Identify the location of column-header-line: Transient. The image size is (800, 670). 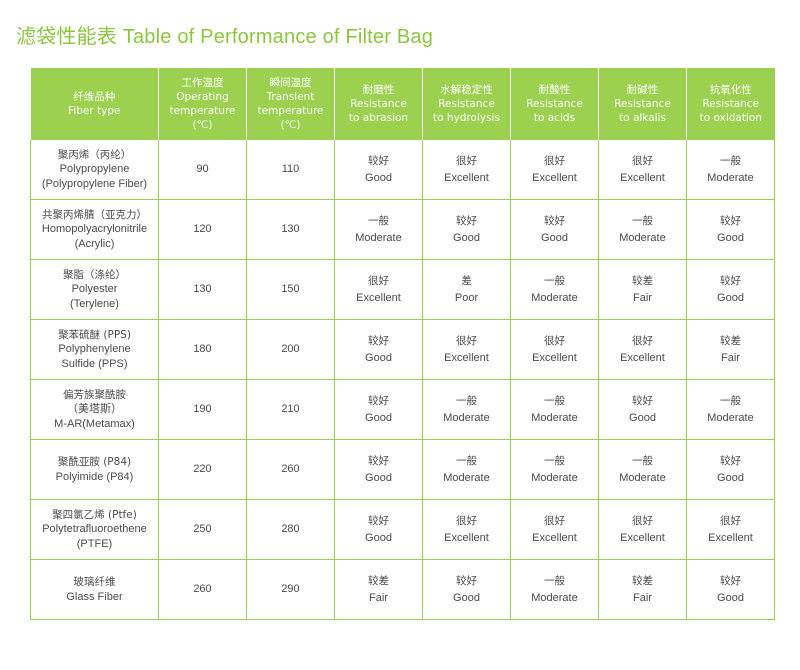
(290, 97).